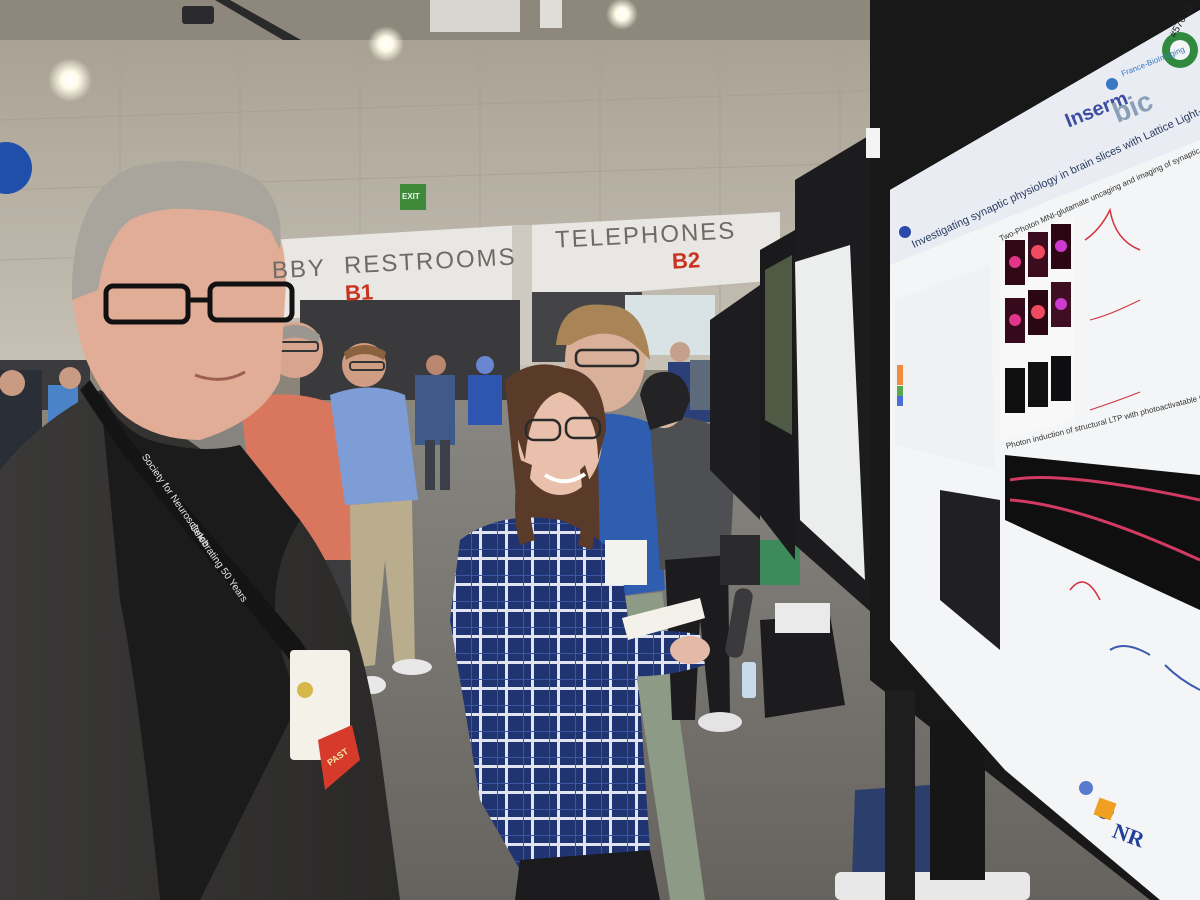 This screenshot has width=1200, height=900. Describe the element at coordinates (198, 15) in the screenshot. I see `ceiling-speaker` at that location.